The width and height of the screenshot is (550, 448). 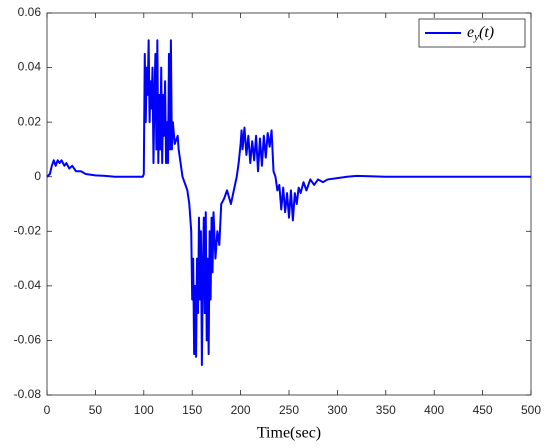 I want to click on x-tick-label: 0, so click(x=47, y=410).